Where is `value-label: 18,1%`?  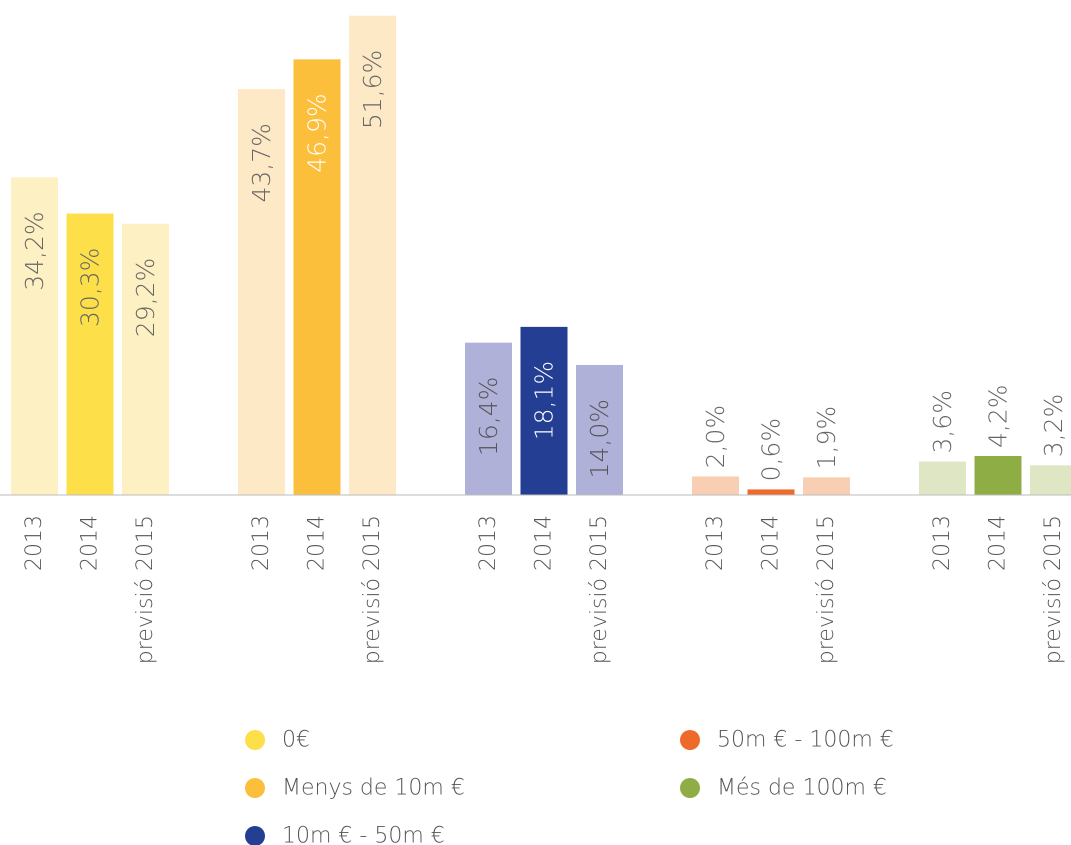
value-label: 18,1% is located at coordinates (544, 400).